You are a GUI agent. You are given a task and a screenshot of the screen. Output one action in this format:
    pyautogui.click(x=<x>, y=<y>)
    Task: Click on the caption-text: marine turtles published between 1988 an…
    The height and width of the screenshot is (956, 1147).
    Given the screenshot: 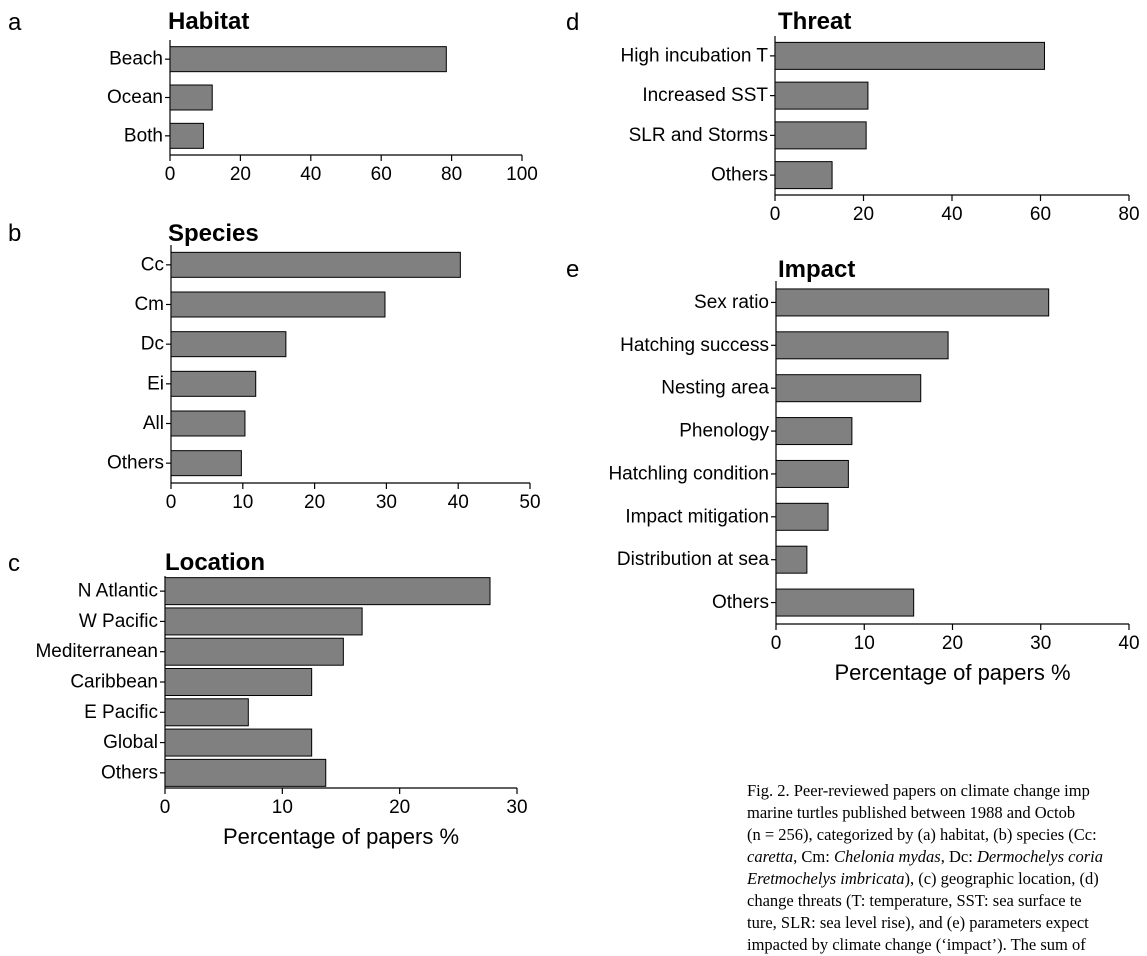 What is the action you would take?
    pyautogui.click(x=911, y=812)
    